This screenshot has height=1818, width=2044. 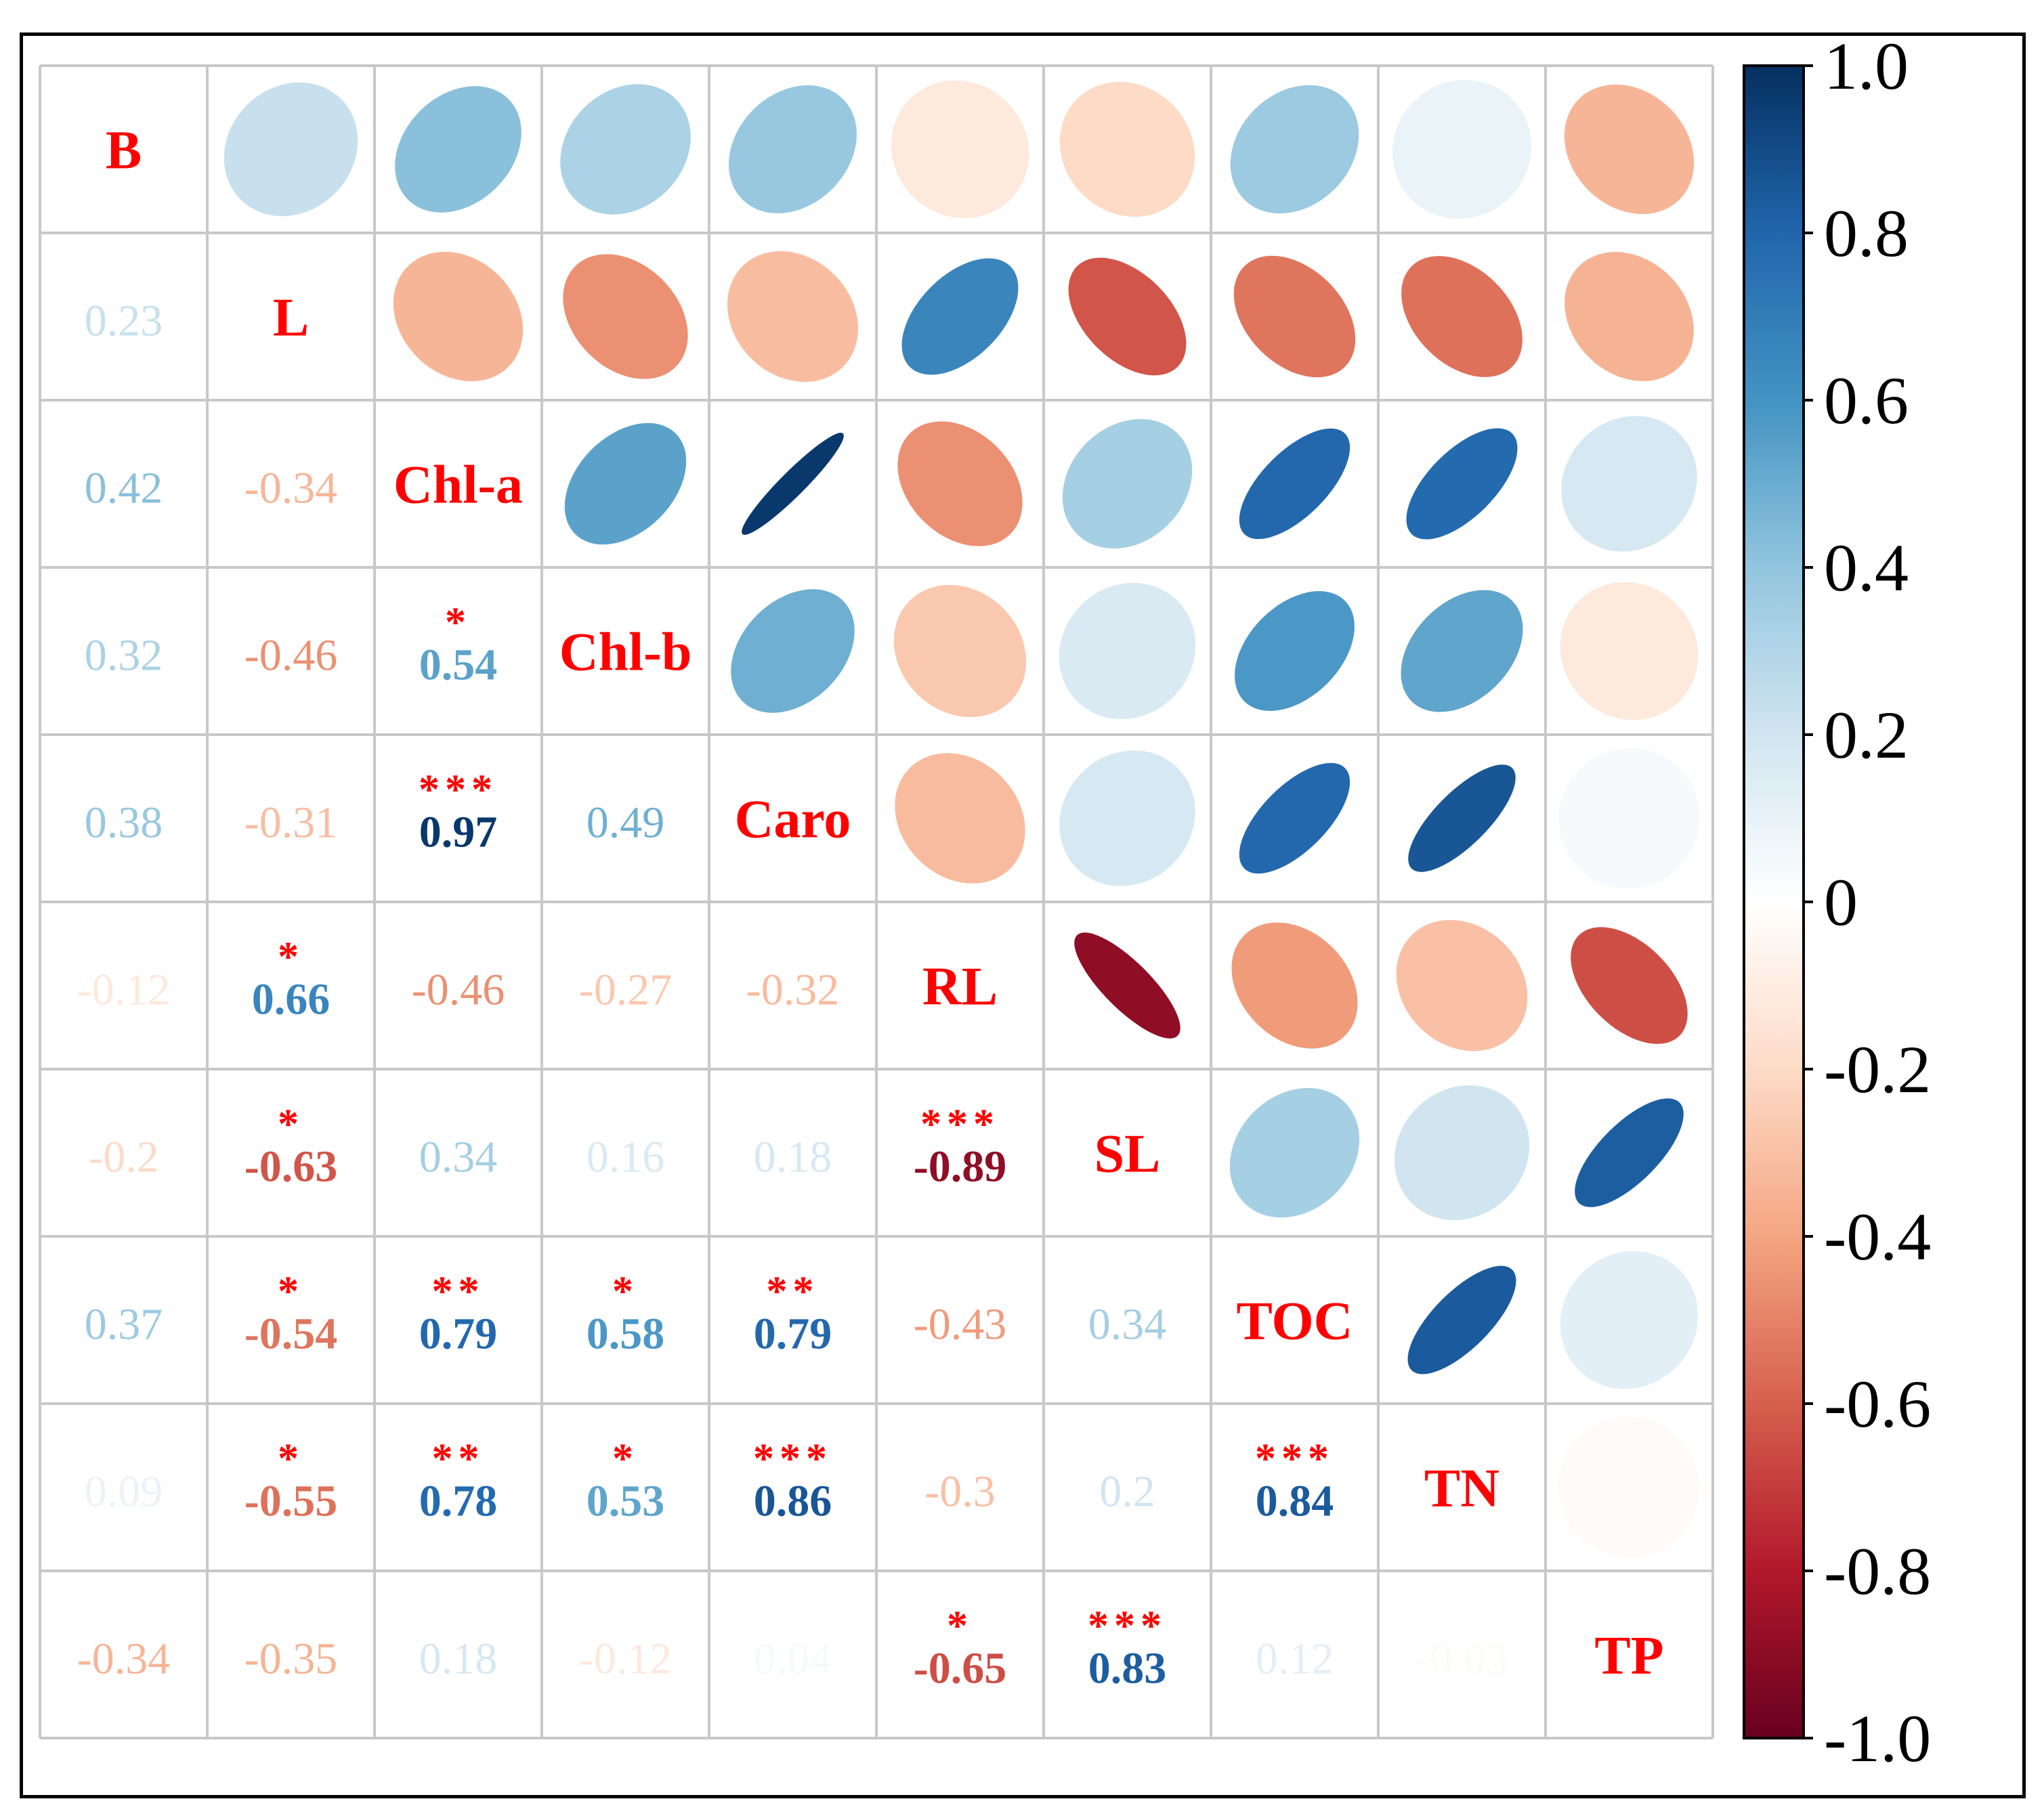 I want to click on coef-tn-sl: 0.2, so click(x=1127, y=1492).